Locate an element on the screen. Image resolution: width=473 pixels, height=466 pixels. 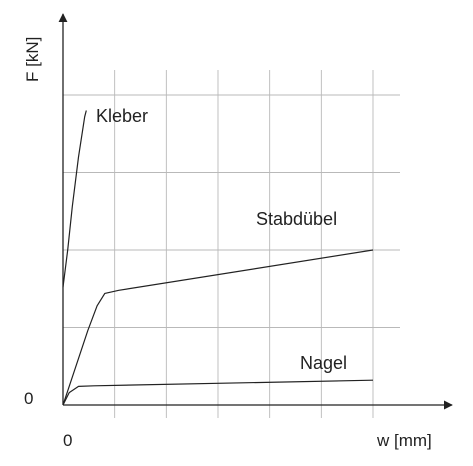
y-axis-label: F [kN] is located at coordinates (32, 59).